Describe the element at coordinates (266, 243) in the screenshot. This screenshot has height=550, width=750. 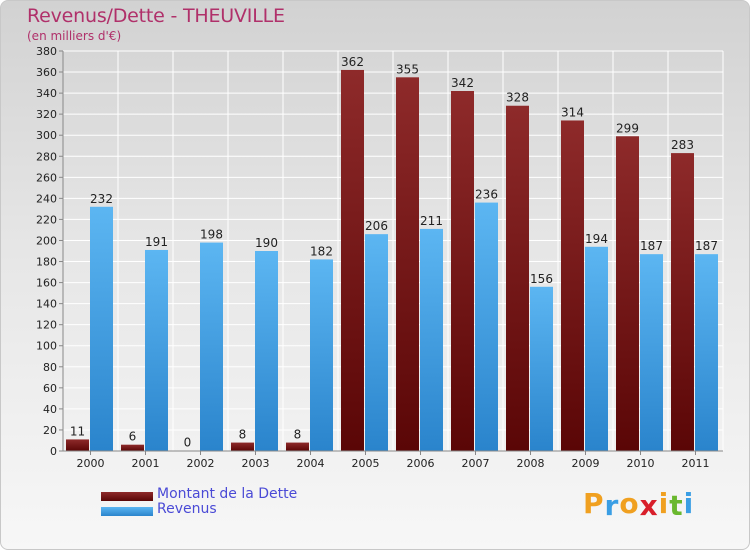
I see `revenue-value-label: 190` at that location.